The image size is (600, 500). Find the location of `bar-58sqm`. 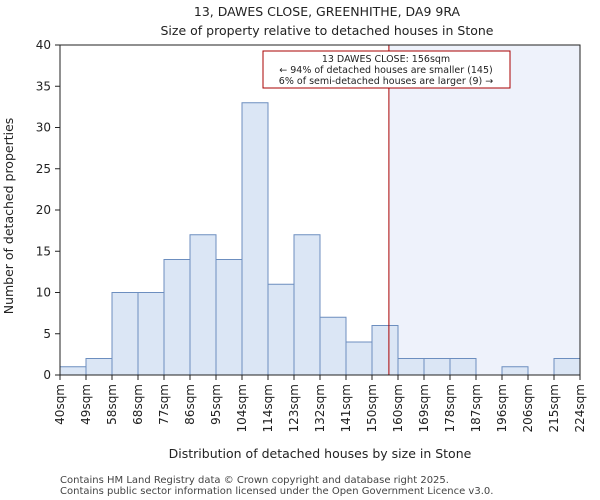

bar-58sqm is located at coordinates (125, 334).